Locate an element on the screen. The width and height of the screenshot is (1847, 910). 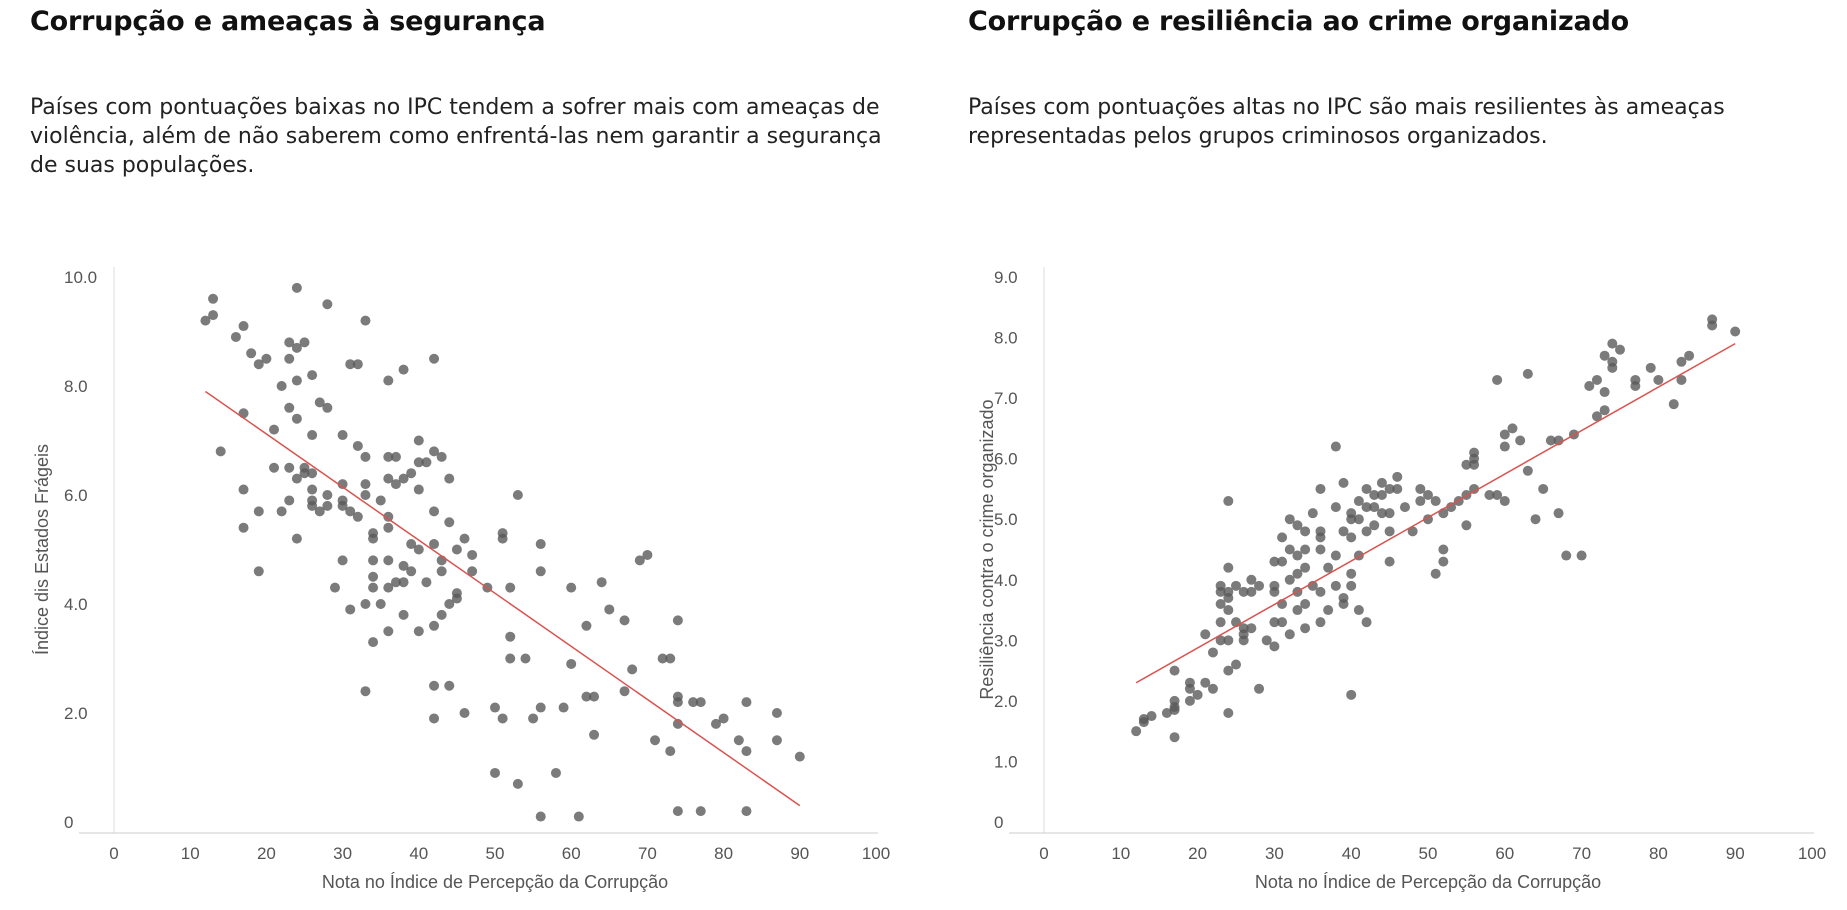
x-tick-label: 100 is located at coordinates (876, 853).